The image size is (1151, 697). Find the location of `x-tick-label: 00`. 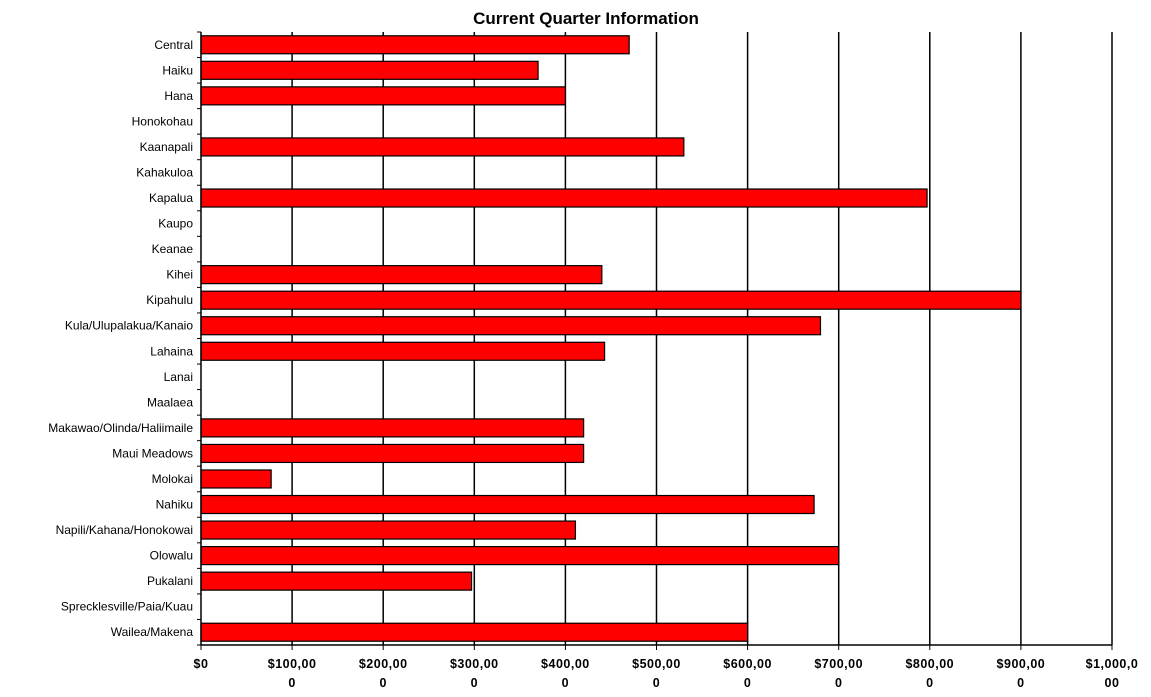

x-tick-label: 00 is located at coordinates (1112, 683).